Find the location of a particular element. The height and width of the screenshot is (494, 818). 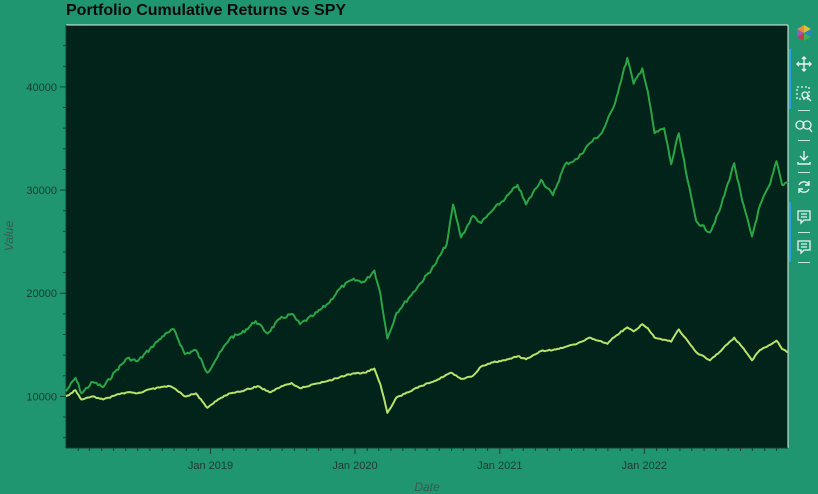

x-axis: Jan 2019 Jan 2020 Jan 2021 Jan 2022 is located at coordinates (427, 459).